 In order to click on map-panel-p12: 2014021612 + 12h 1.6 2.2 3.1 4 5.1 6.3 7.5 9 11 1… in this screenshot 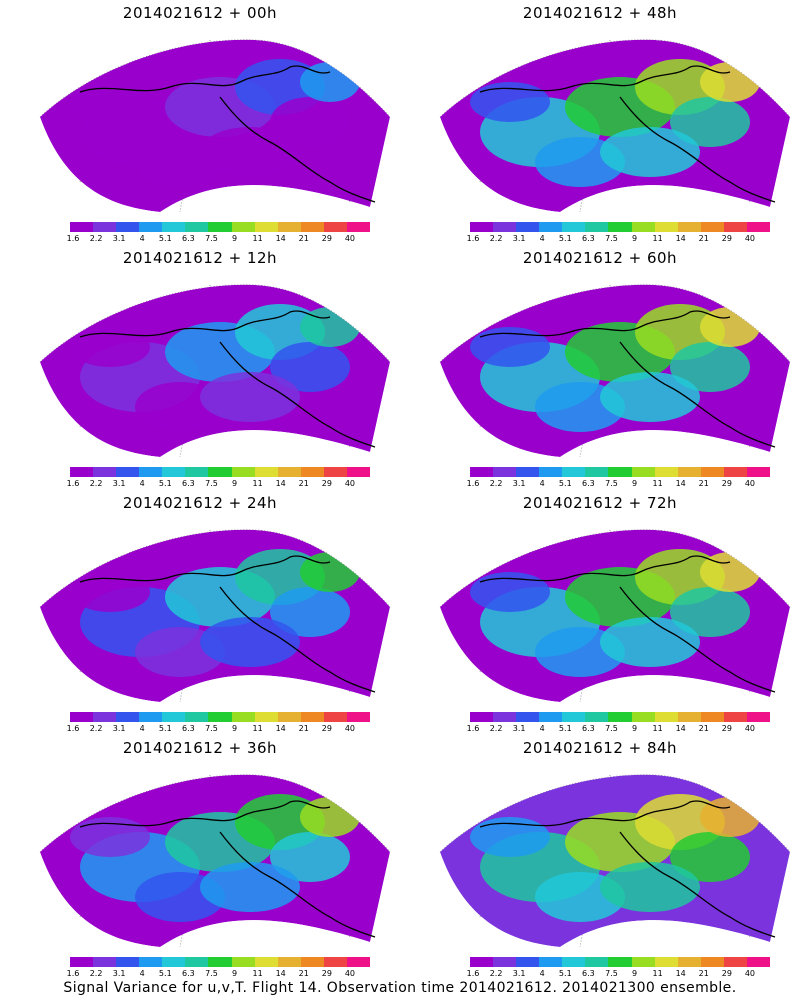, I will do `click(210, 367)`.